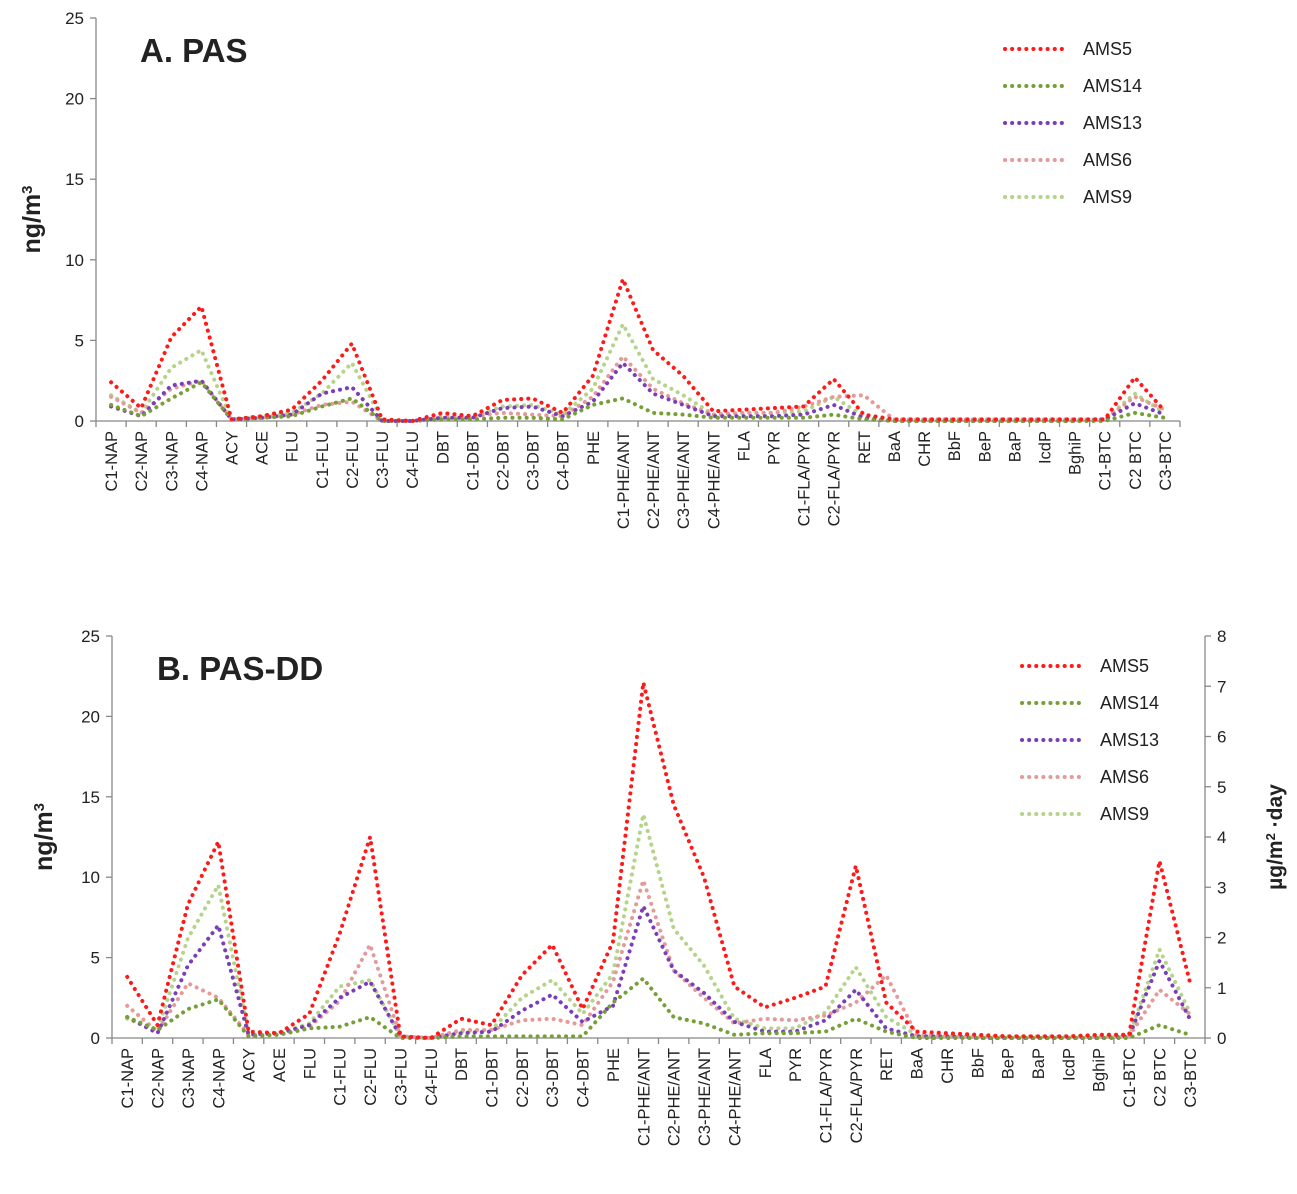  I want to click on right-y-tick-label: 2, so click(1221, 938).